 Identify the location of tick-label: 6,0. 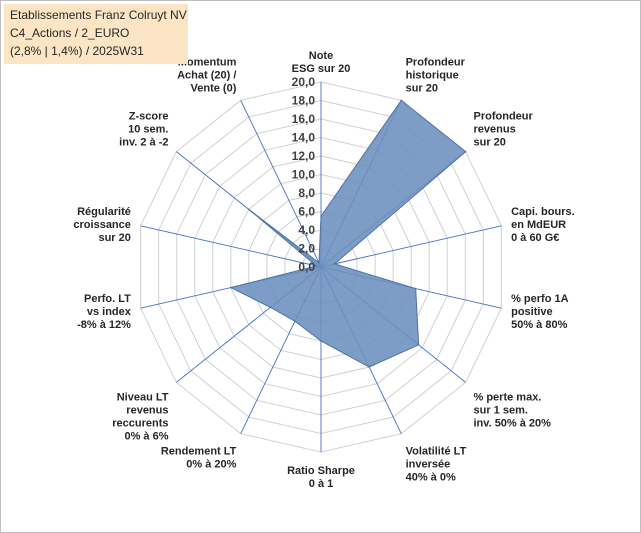
(306, 212).